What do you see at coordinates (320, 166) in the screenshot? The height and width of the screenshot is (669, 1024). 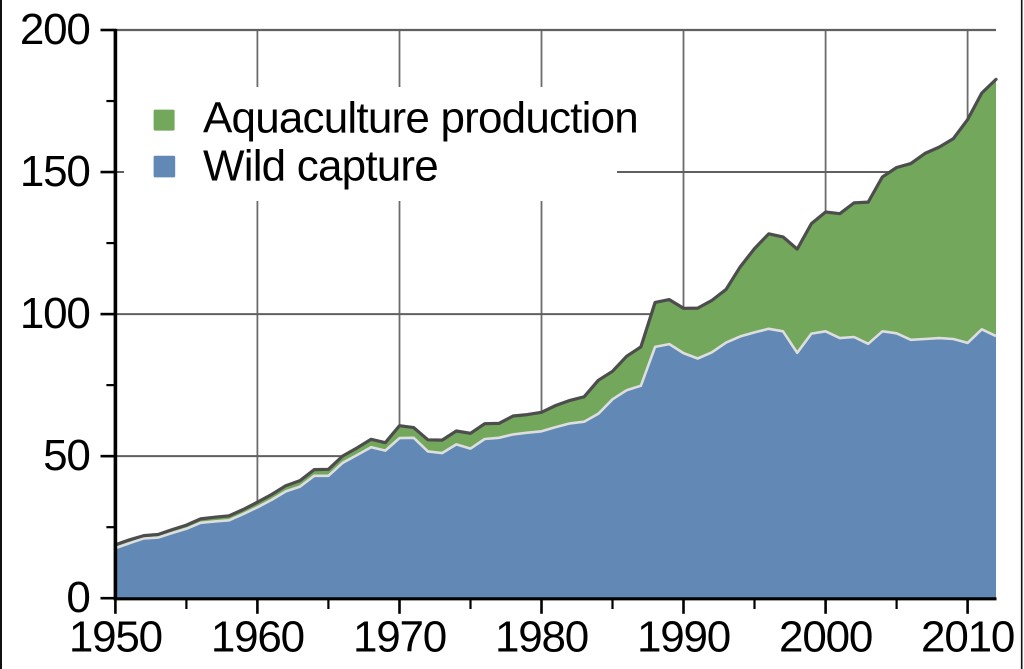 I see `svg-text: Wild capture` at bounding box center [320, 166].